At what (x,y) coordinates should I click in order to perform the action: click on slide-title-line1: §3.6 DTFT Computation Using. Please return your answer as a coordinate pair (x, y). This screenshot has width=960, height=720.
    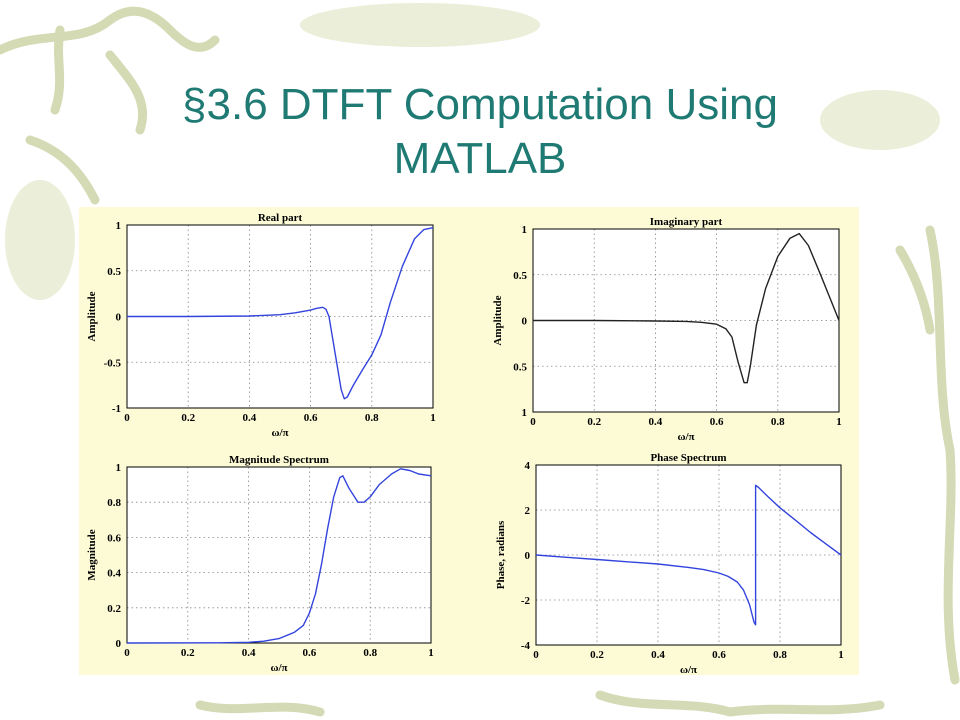
    Looking at the image, I should click on (480, 104).